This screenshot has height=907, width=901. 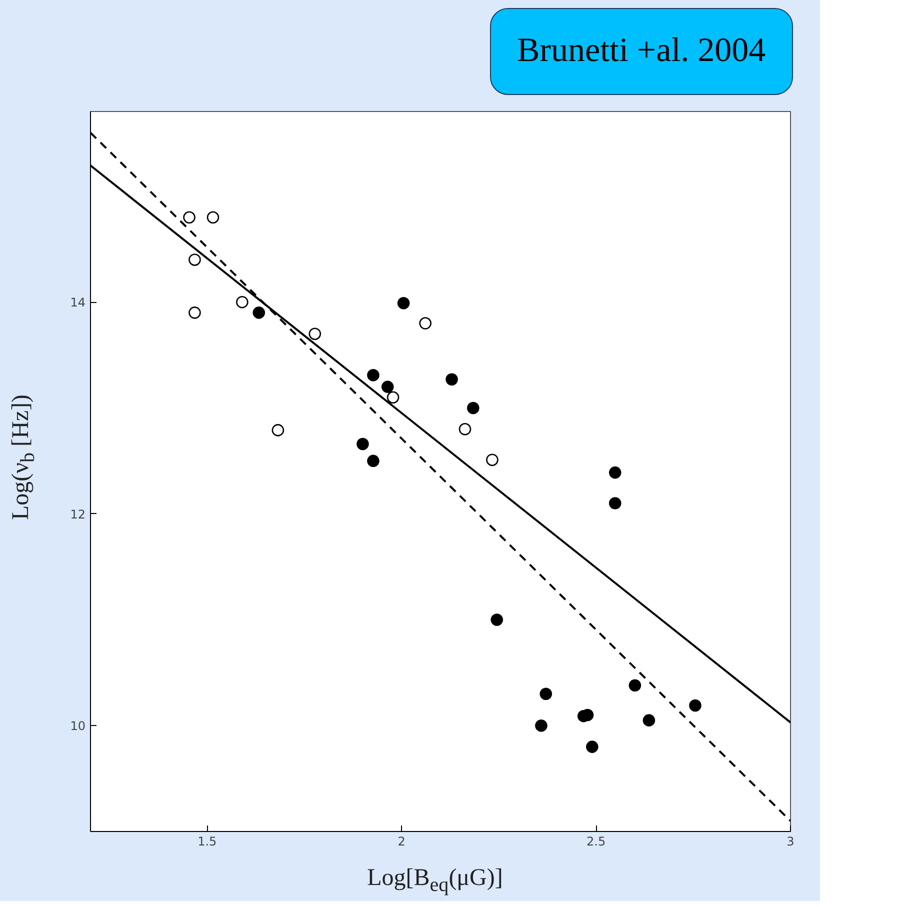 I want to click on x-tick-label: 1.5, so click(x=207, y=841).